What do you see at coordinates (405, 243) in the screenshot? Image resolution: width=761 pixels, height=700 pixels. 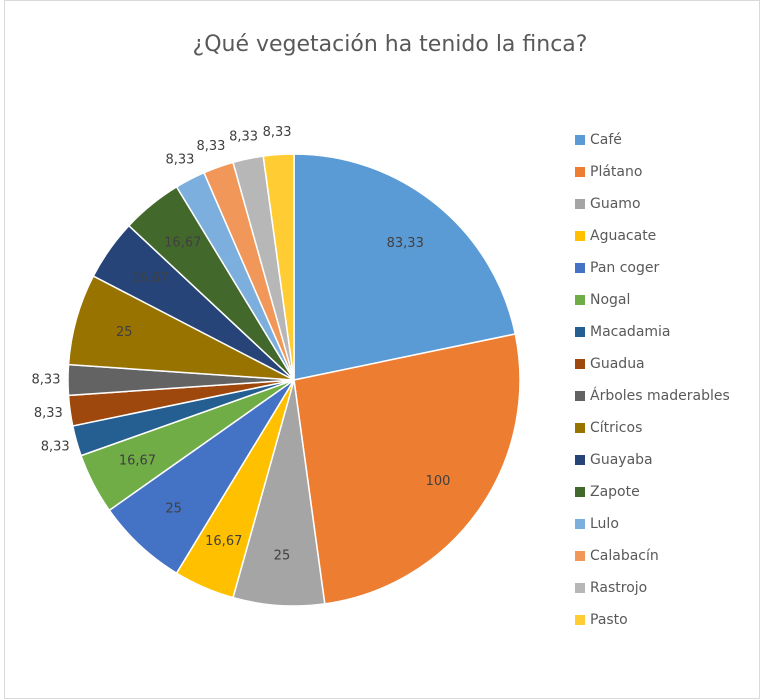 I see `data-label: 83,33` at bounding box center [405, 243].